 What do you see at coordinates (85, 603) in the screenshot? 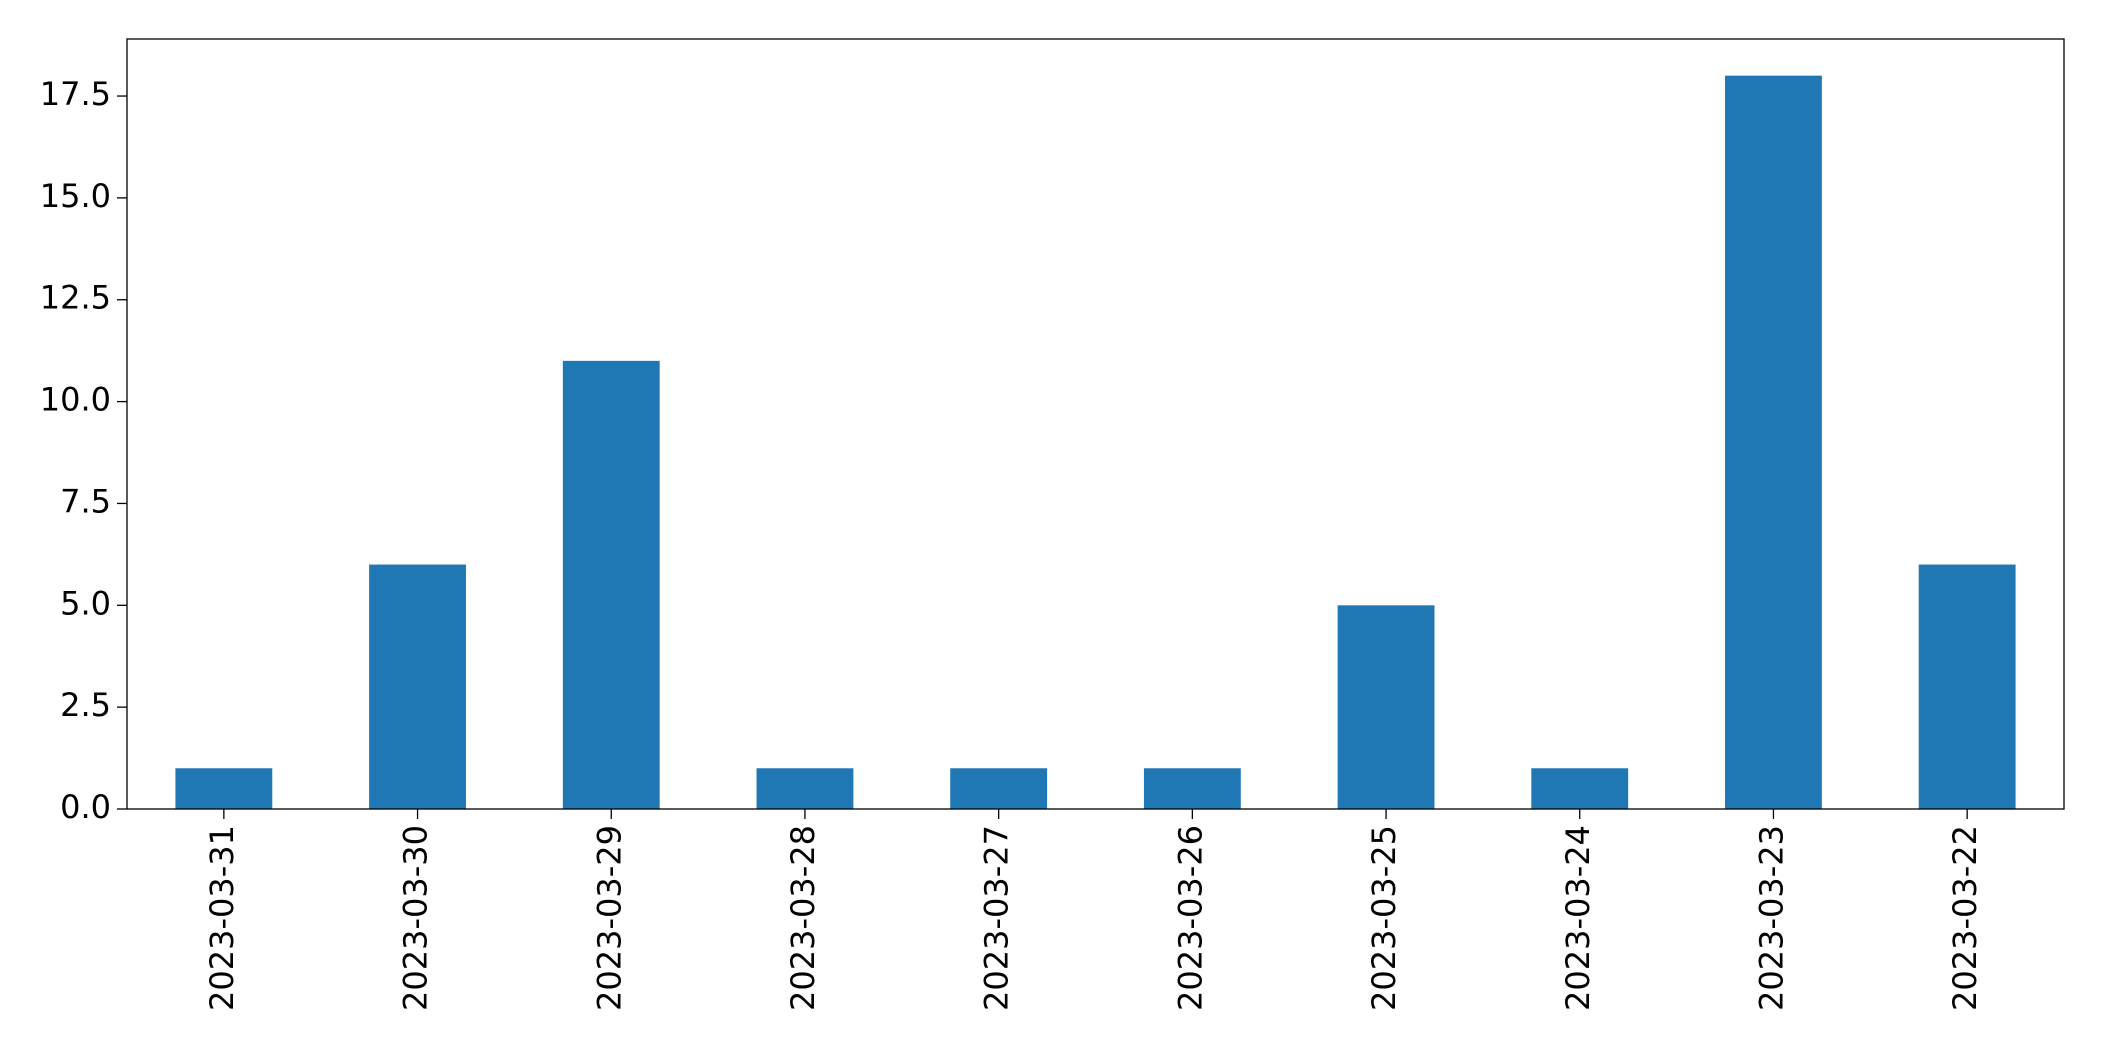
I see `y-tick-label: 5.0` at bounding box center [85, 603].